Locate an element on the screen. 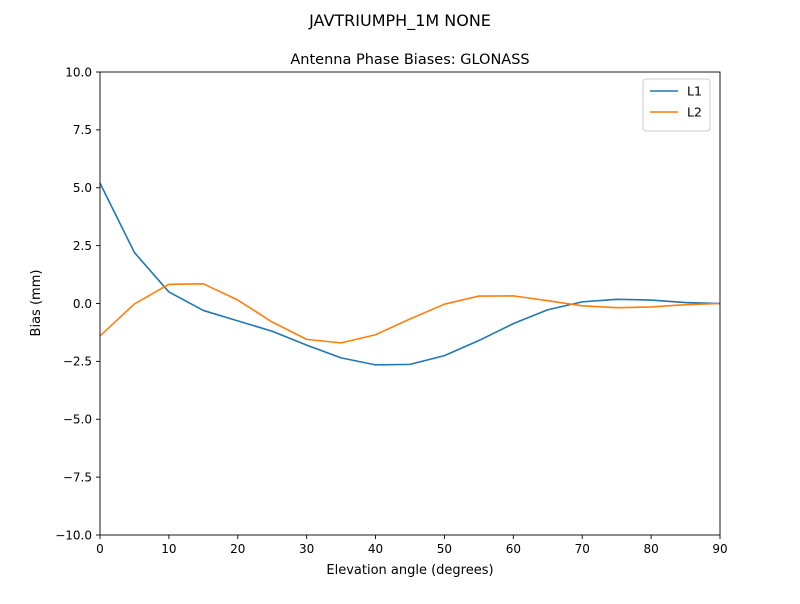 Image resolution: width=800 pixels, height=604 pixels. x-tick-label: 90 is located at coordinates (719, 549).